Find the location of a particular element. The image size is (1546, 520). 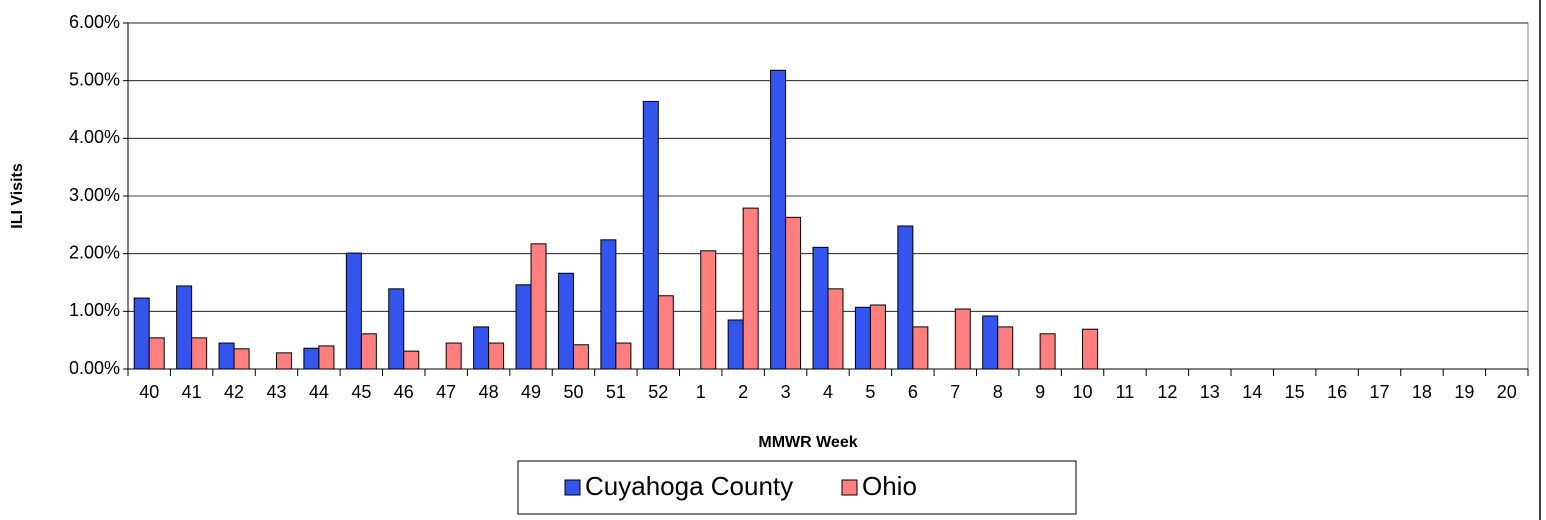

x-tick-label: 2 is located at coordinates (743, 392).